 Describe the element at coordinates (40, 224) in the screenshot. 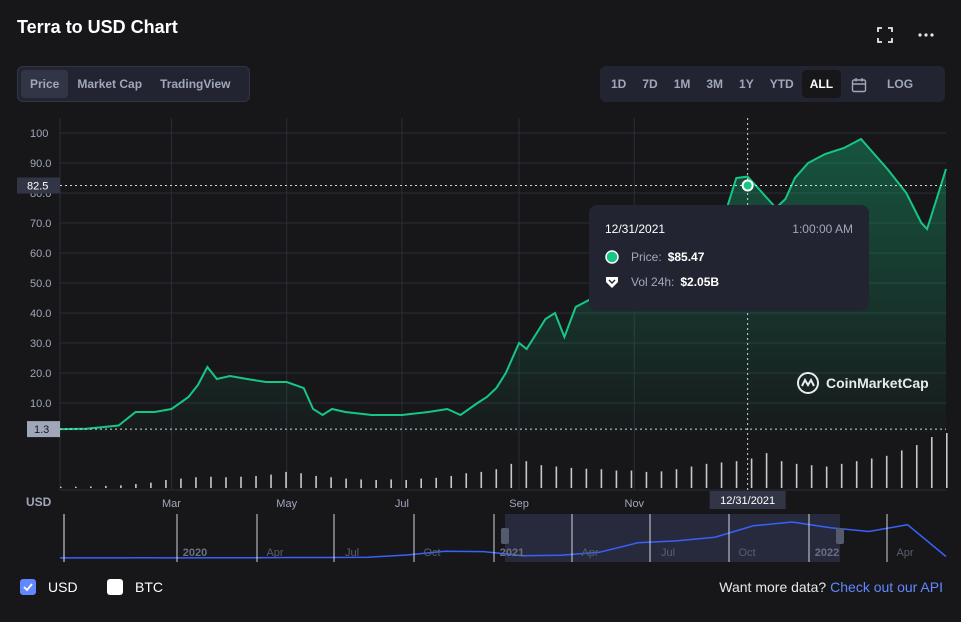

I see `y-tick-label: 70.0` at that location.